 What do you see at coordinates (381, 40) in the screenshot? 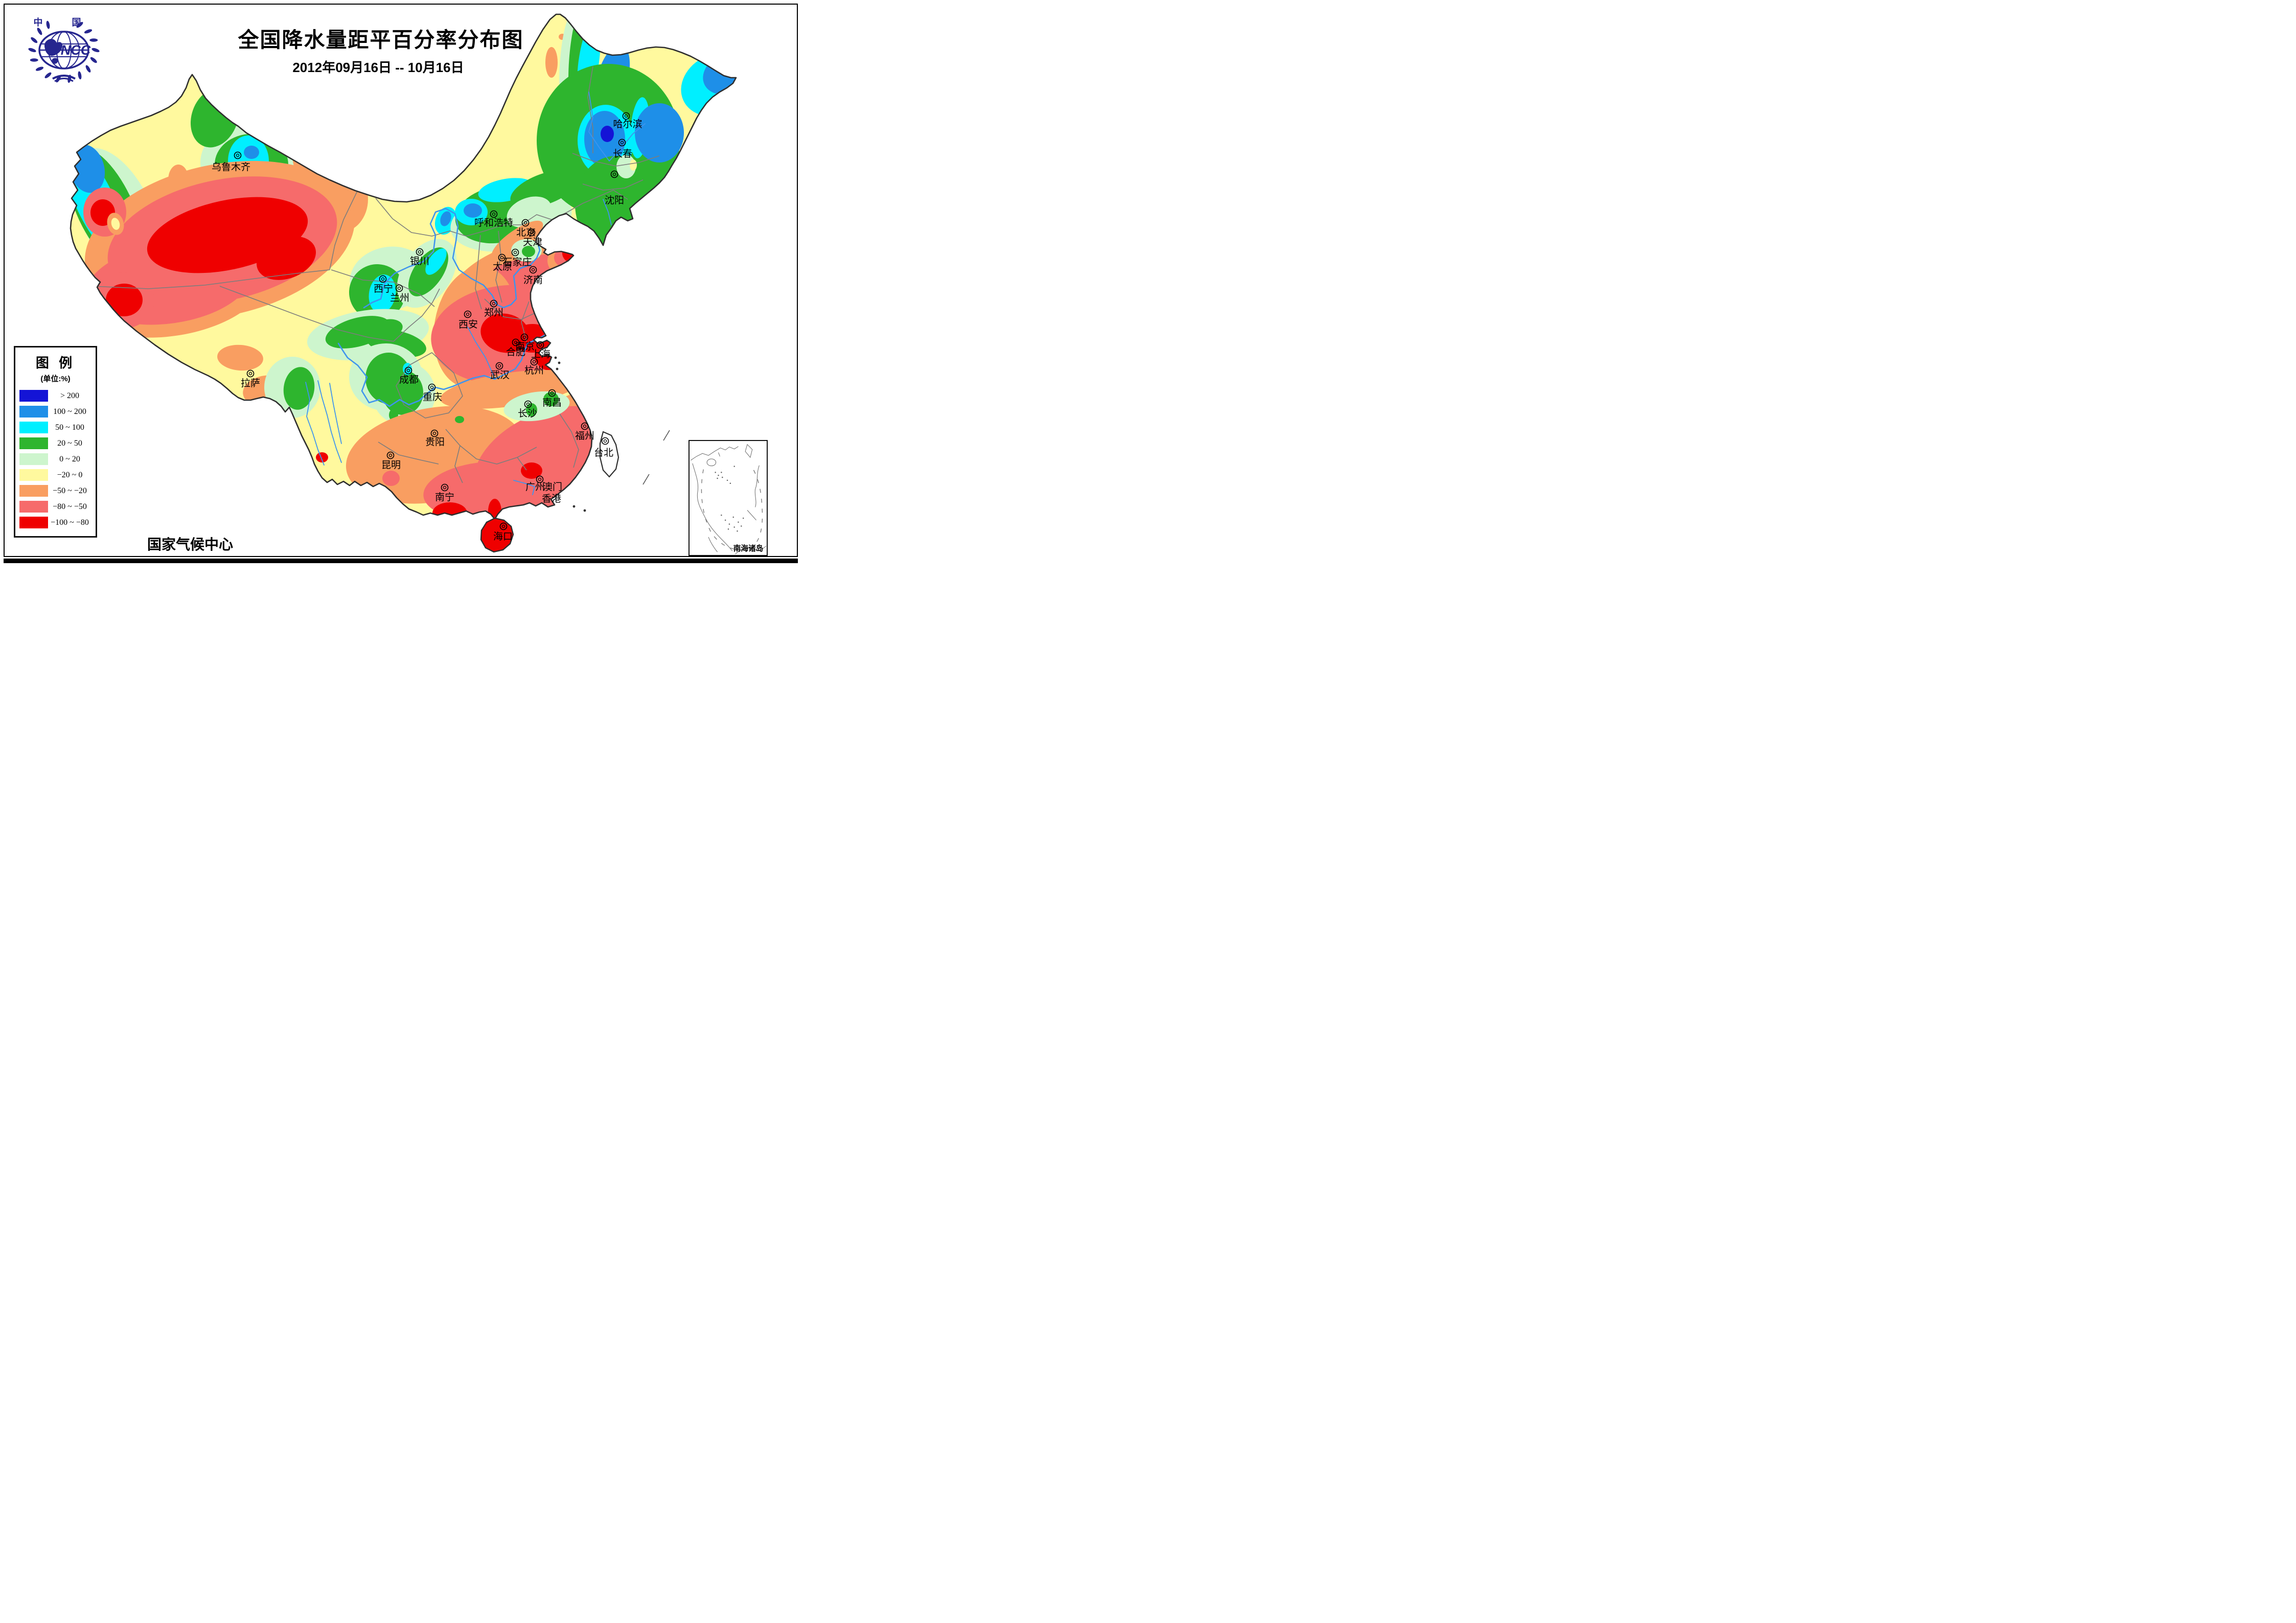
I see `page-title: 全国降水量距平百分率分布图` at bounding box center [381, 40].